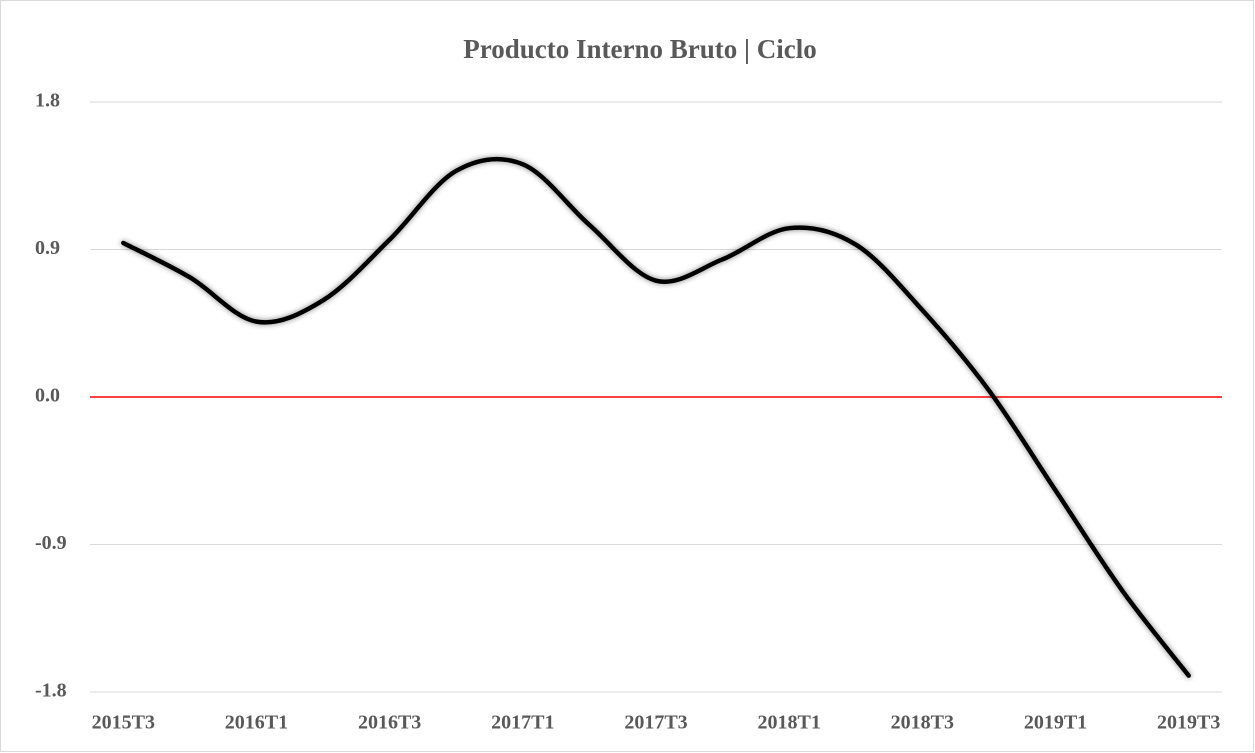 Image resolution: width=1255 pixels, height=753 pixels. Describe the element at coordinates (1188, 723) in the screenshot. I see `x-tick-label: 2019T3` at that location.